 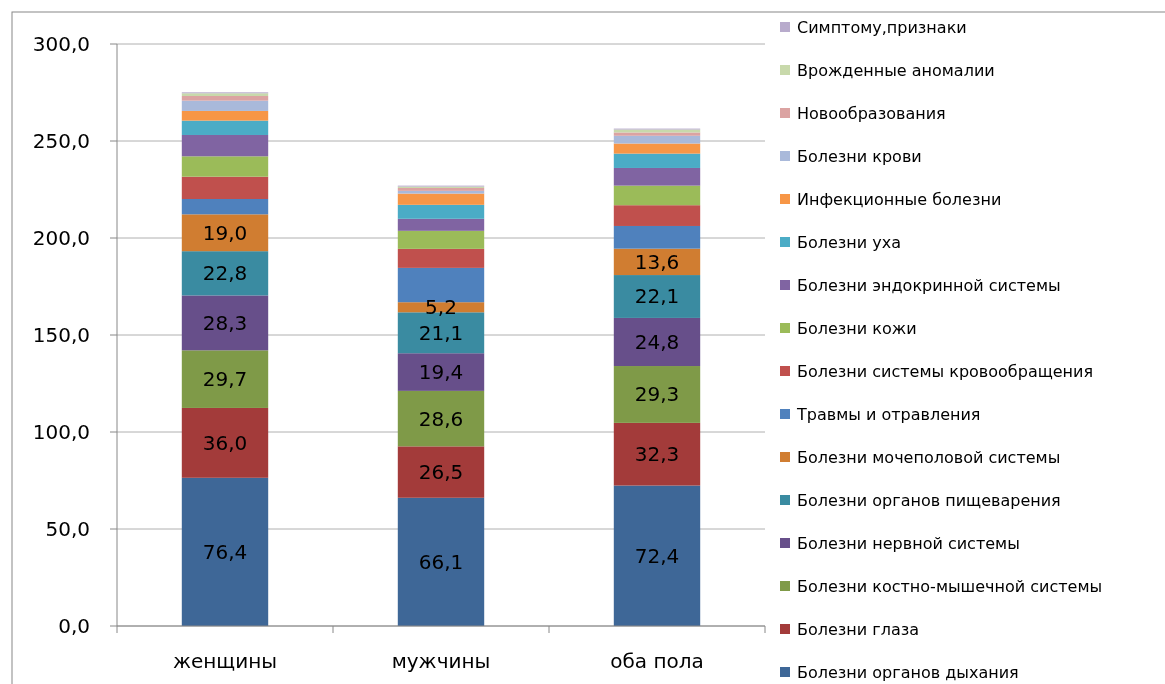 What do you see at coordinates (950, 586) in the screenshot?
I see `legend-label: Болезни костно-мышечной системы` at bounding box center [950, 586].